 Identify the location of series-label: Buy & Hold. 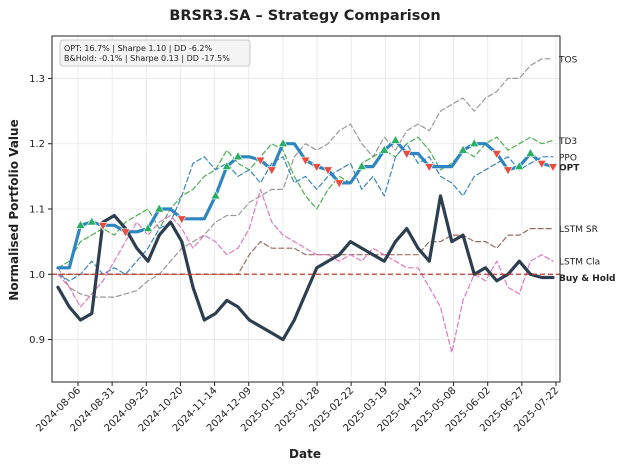
(587, 279).